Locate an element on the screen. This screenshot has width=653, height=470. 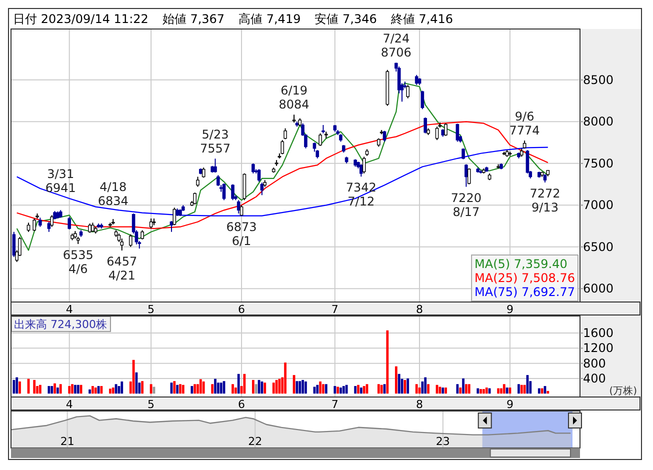
text: 安値 7,346 is located at coordinates (345, 19).